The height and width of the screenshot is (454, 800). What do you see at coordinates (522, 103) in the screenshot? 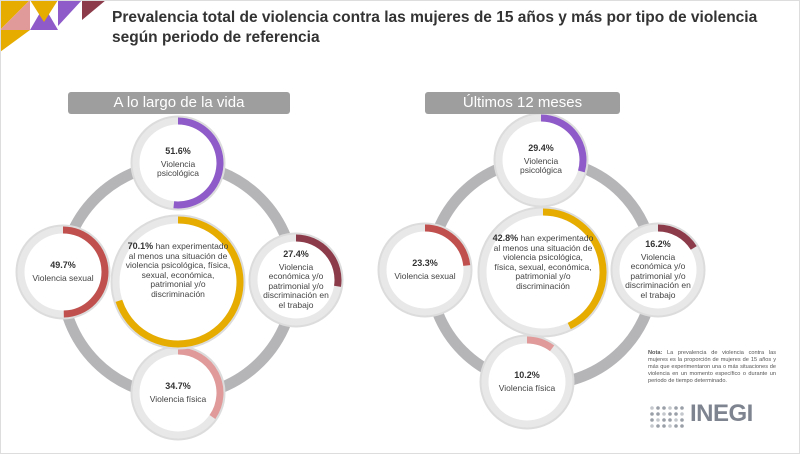
I see `panel-title: Últimos 12 meses` at bounding box center [522, 103].